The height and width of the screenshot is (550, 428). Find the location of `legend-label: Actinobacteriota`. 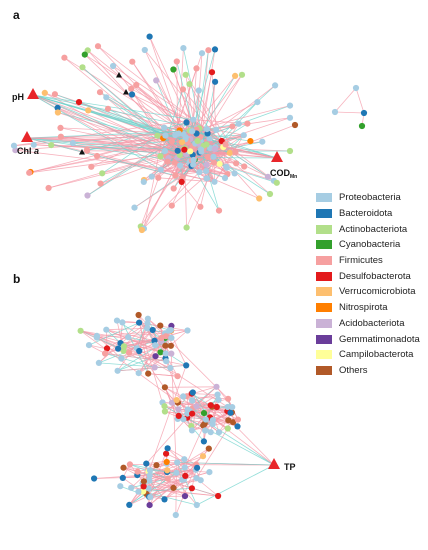

legend-label: Actinobacteriota is located at coordinates (373, 229).